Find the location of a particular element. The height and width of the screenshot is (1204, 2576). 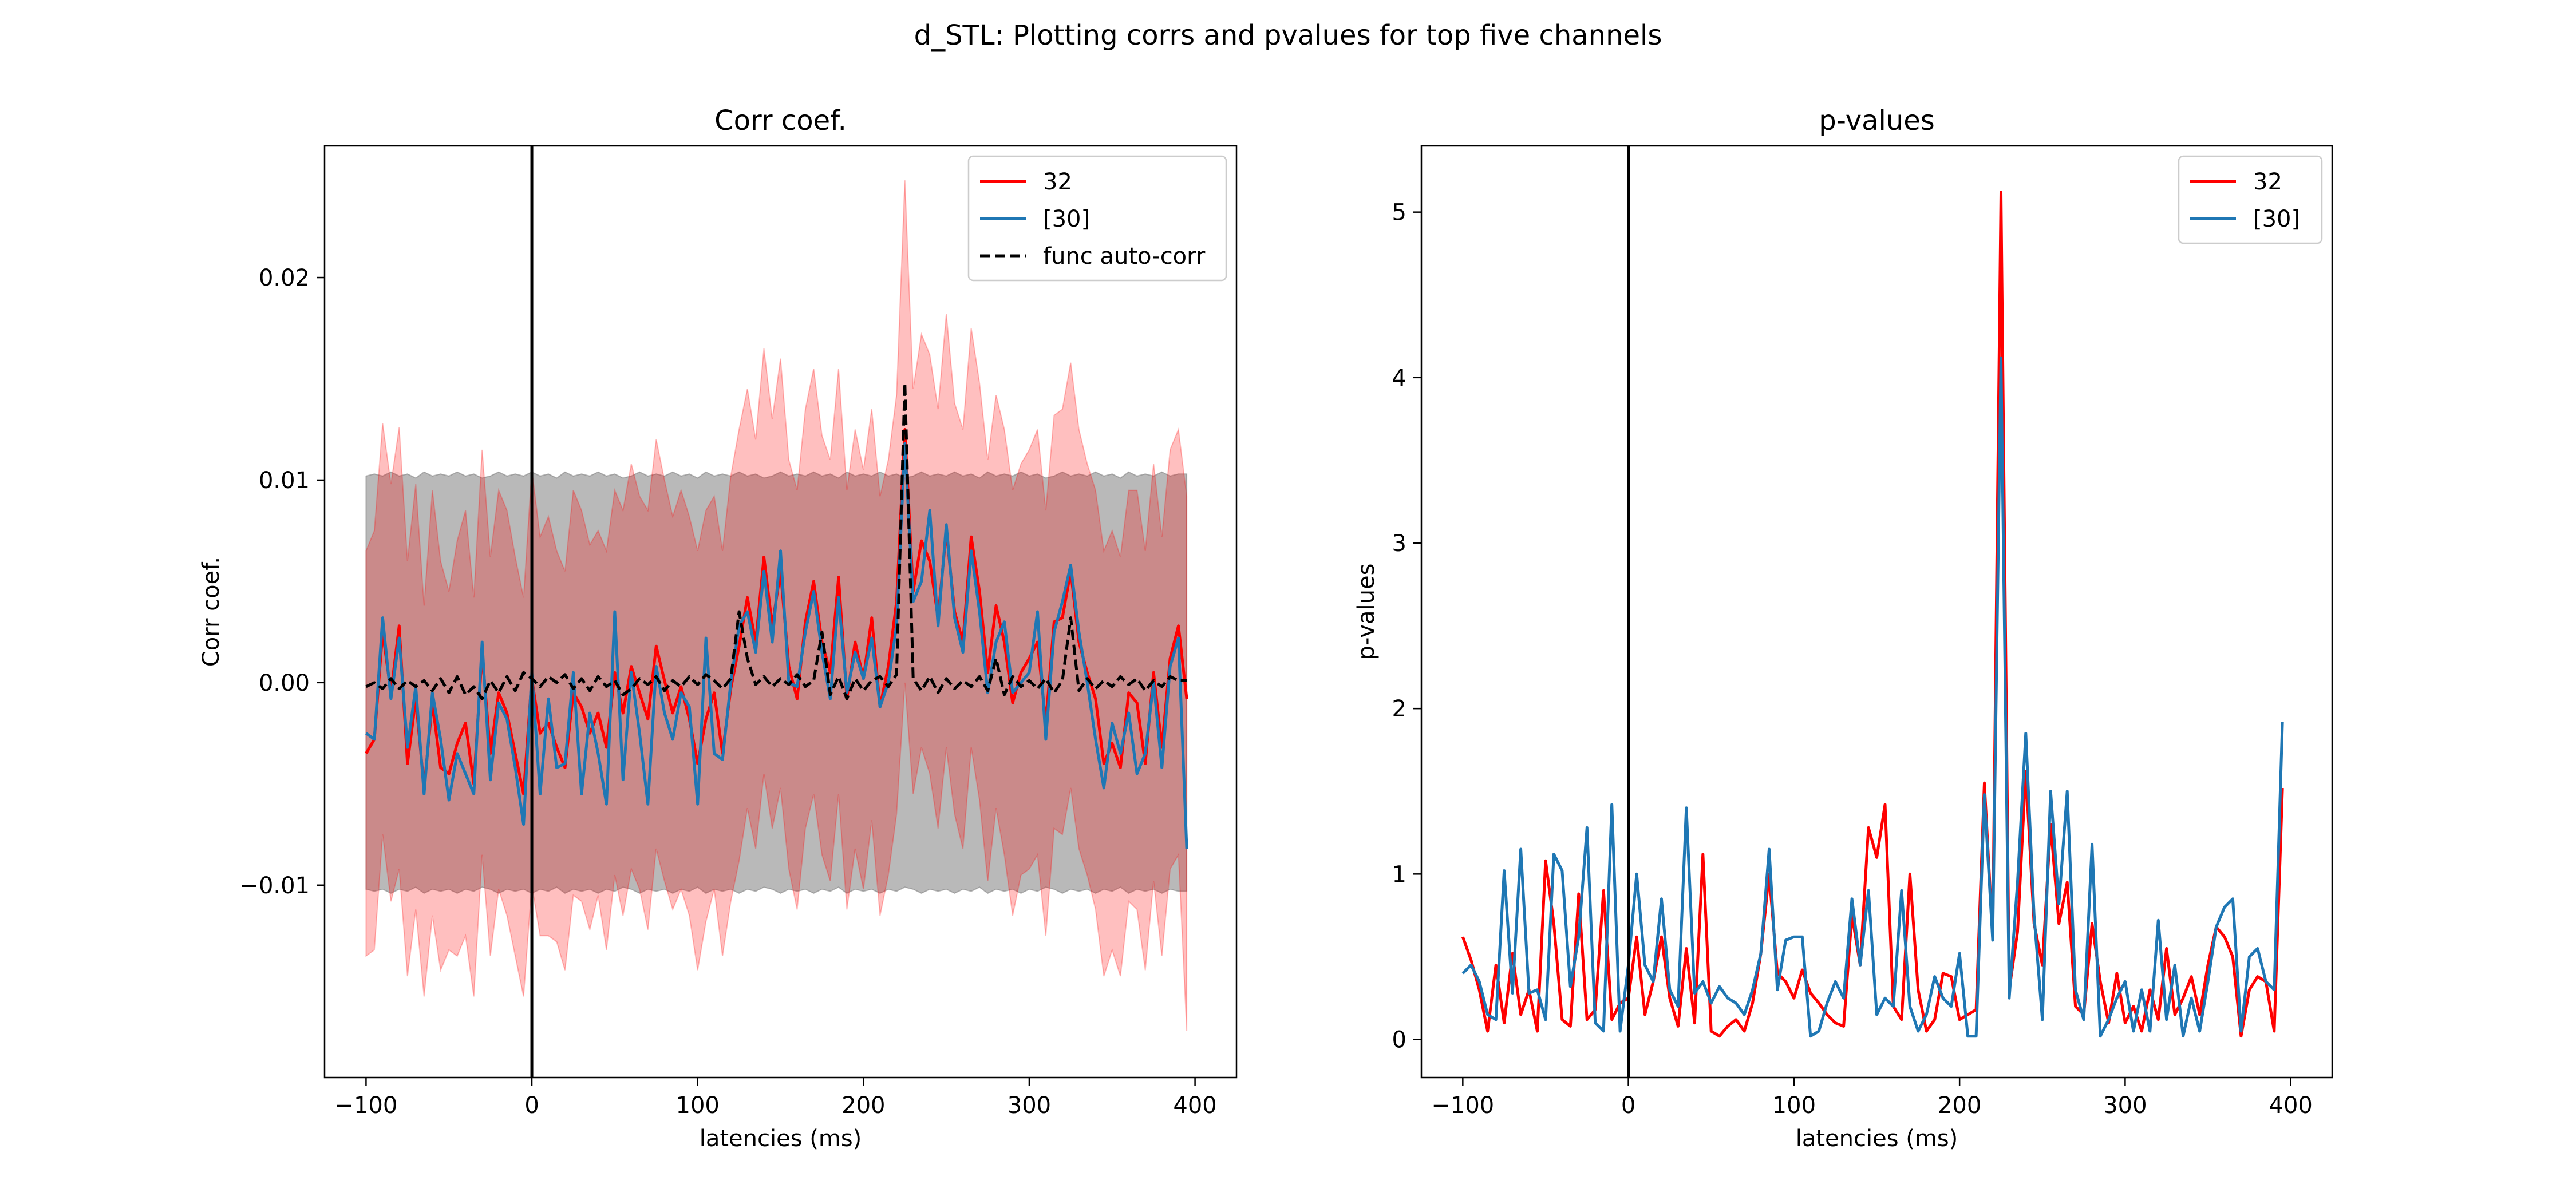

legend-label-2: func auto-corr is located at coordinates (1124, 256).